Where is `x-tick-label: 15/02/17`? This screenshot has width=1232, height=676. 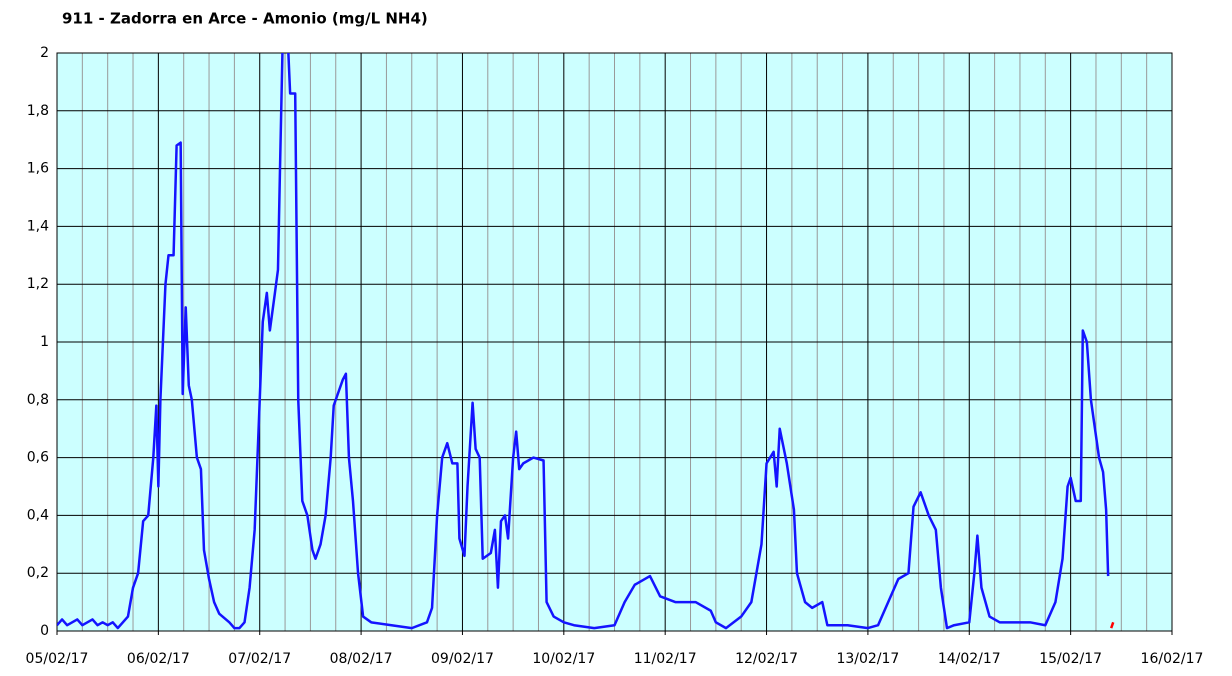
x-tick-label: 15/02/17 is located at coordinates (1070, 659).